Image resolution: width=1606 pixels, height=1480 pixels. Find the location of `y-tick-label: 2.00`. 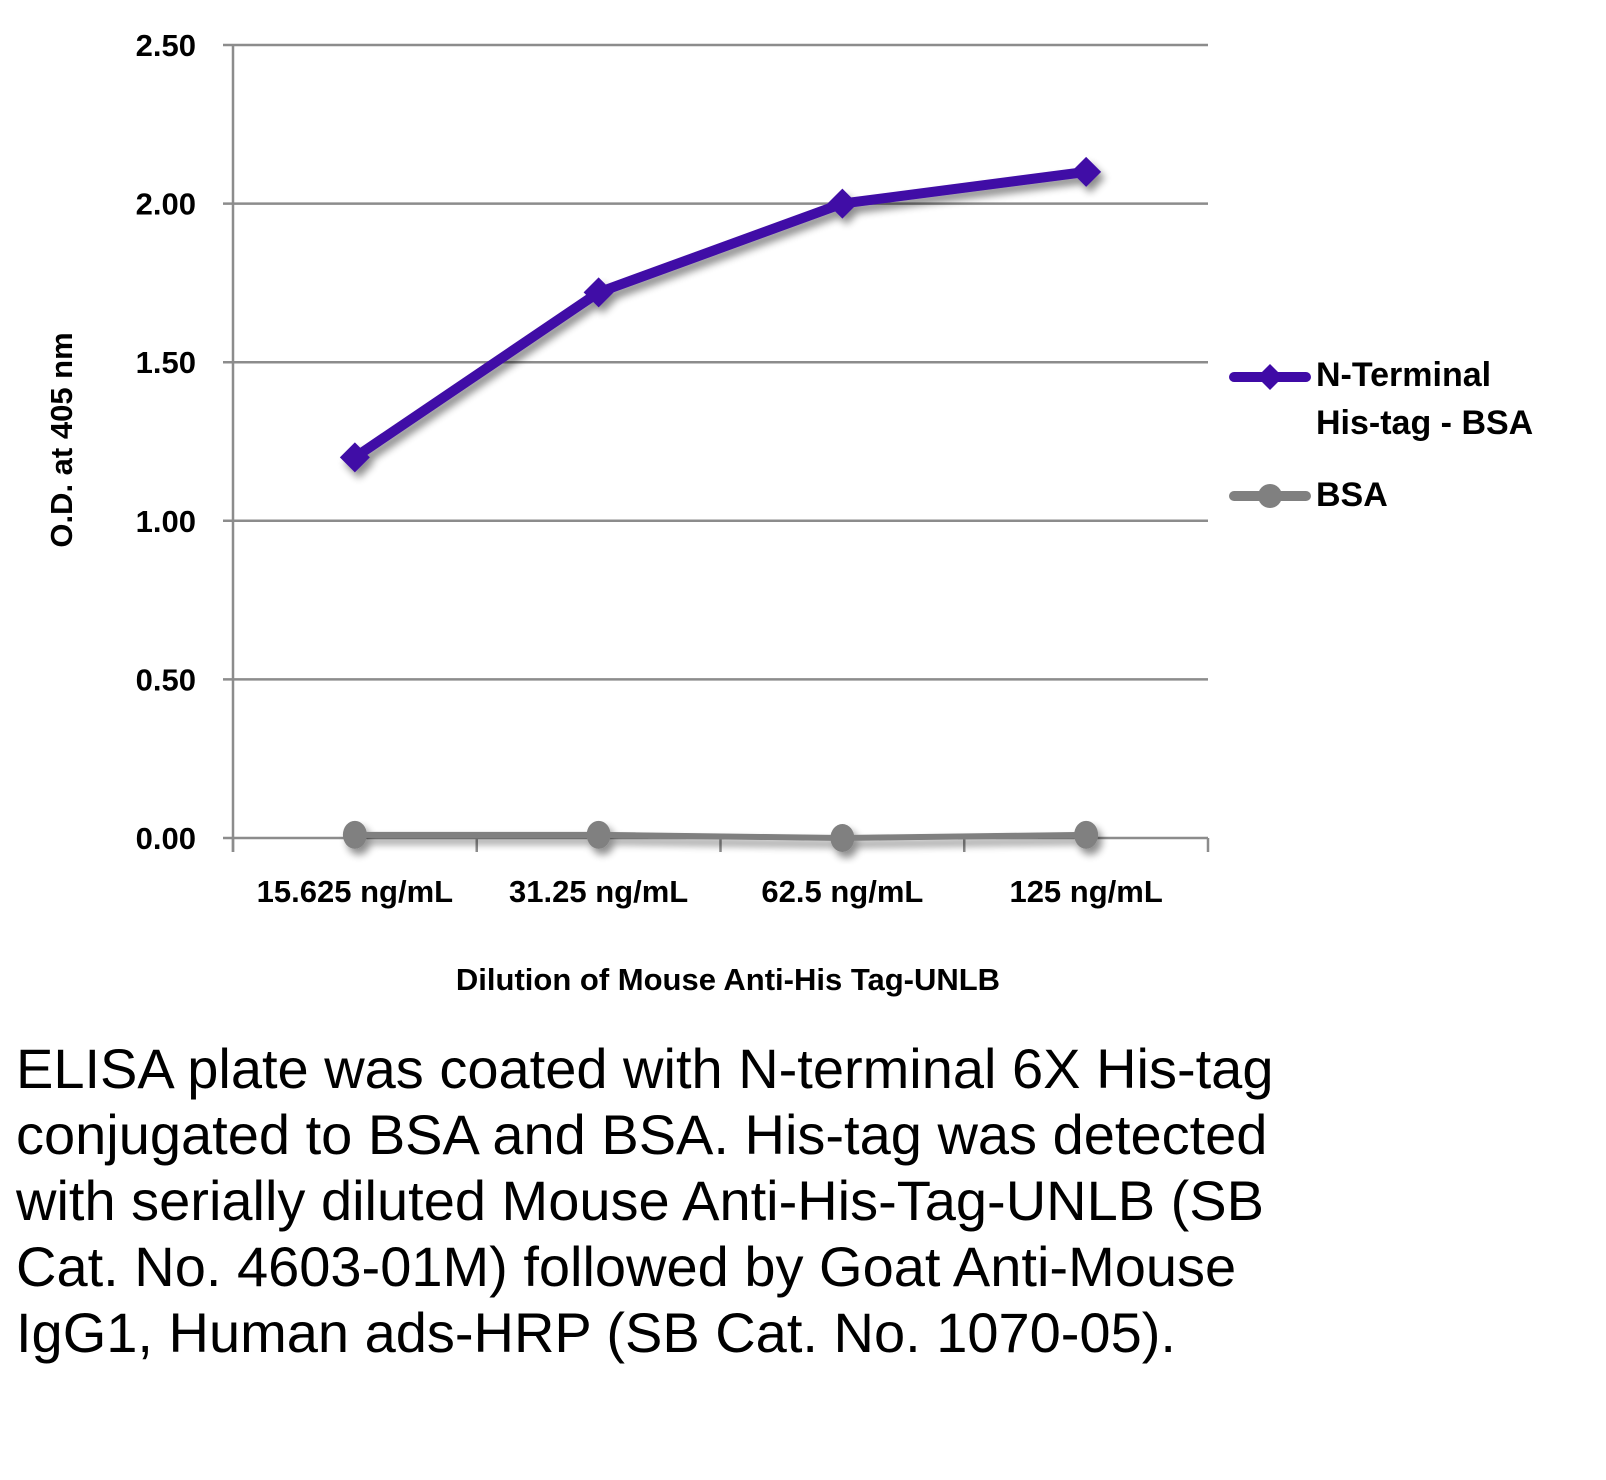

y-tick-label: 2.00 is located at coordinates (166, 204).